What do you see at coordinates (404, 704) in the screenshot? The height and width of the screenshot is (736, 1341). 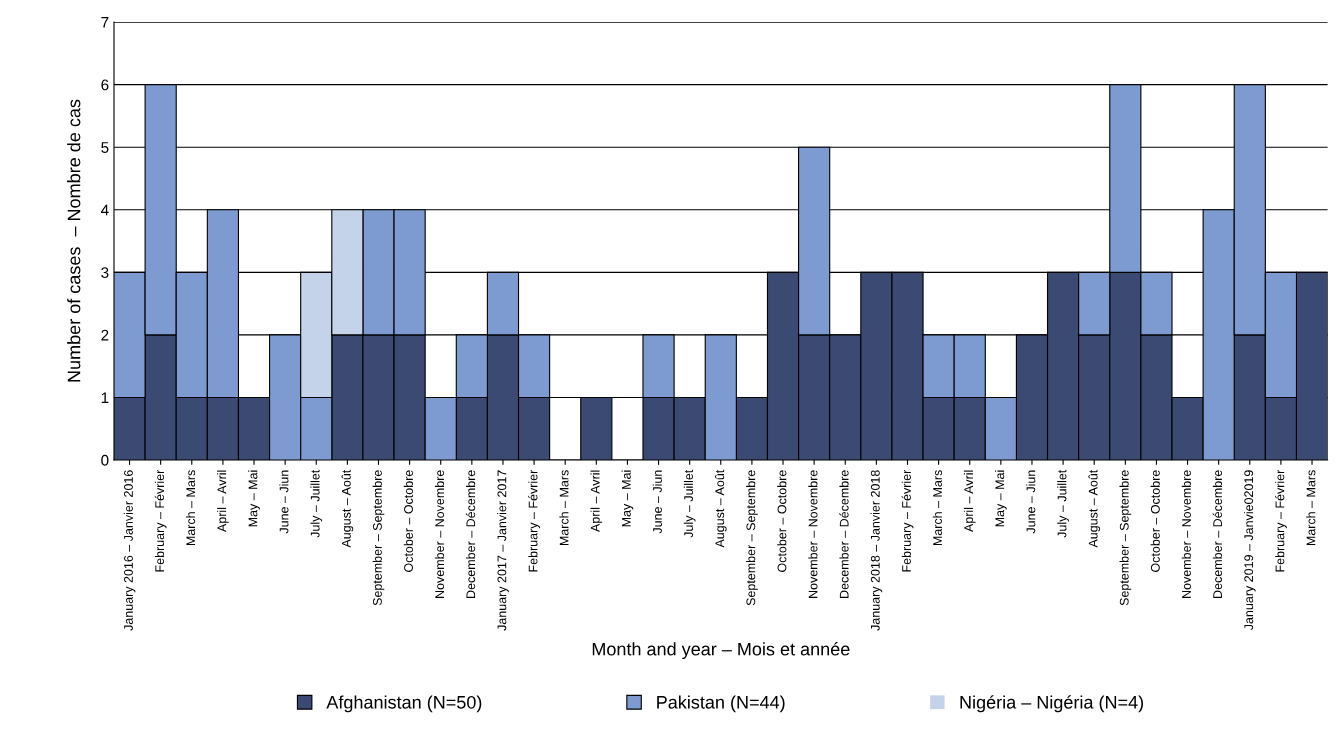 I see `legend-label: Afghanistan (N=50)` at bounding box center [404, 704].